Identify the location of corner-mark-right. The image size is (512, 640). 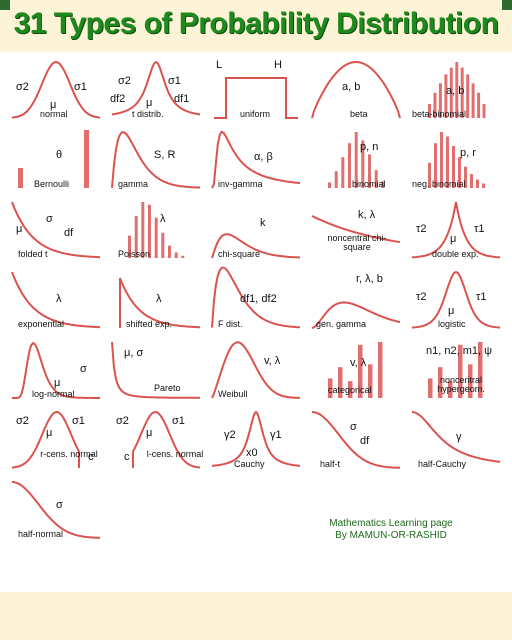
(507, 5).